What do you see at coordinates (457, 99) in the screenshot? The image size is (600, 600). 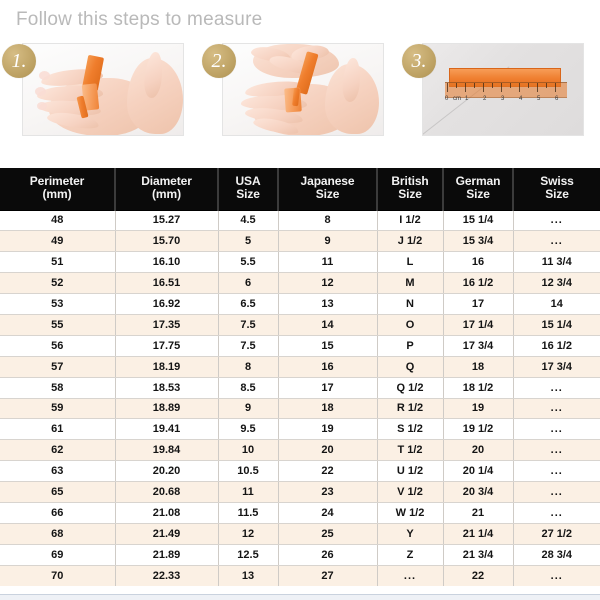 I see `ruler-unit-label: cm` at bounding box center [457, 99].